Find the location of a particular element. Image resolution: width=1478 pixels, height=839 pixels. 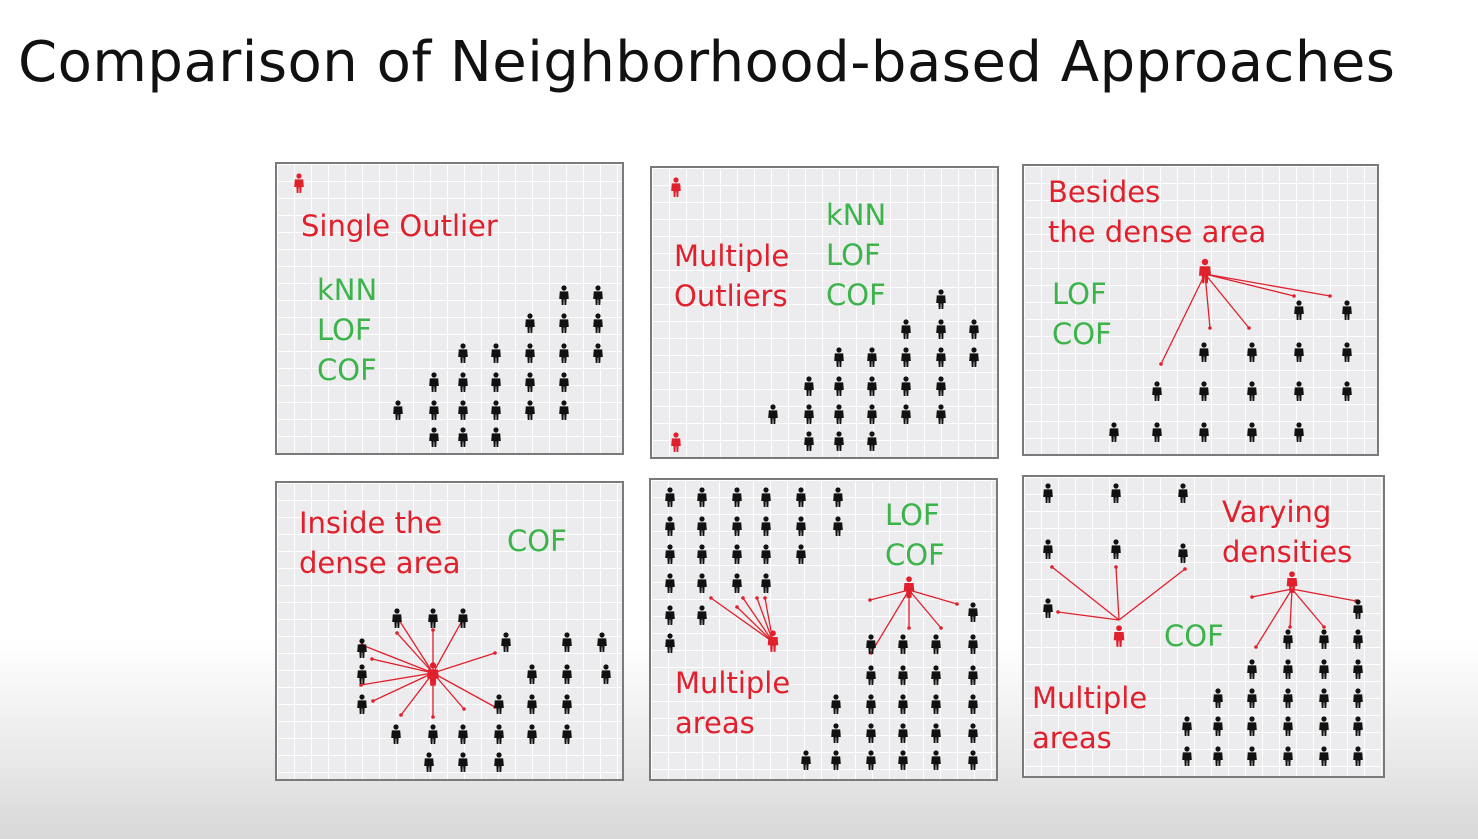

scenario-label: Inside the dense area is located at coordinates (380, 543).